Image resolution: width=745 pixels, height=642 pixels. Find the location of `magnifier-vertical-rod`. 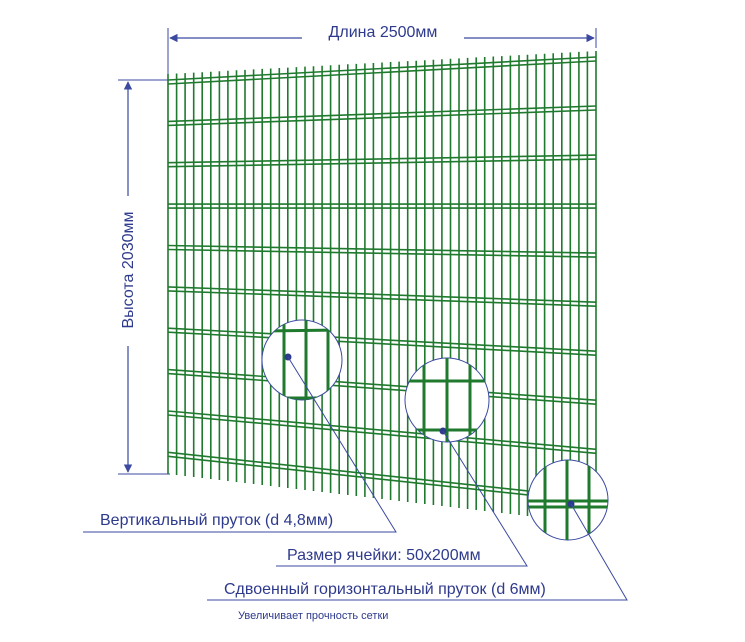

magnifier-vertical-rod is located at coordinates (302, 360).